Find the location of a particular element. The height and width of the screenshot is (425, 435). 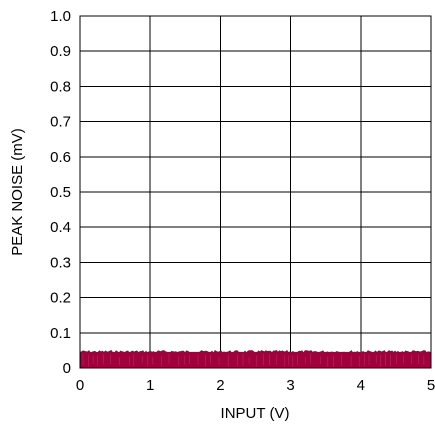

noise-band is located at coordinates (255, 358).